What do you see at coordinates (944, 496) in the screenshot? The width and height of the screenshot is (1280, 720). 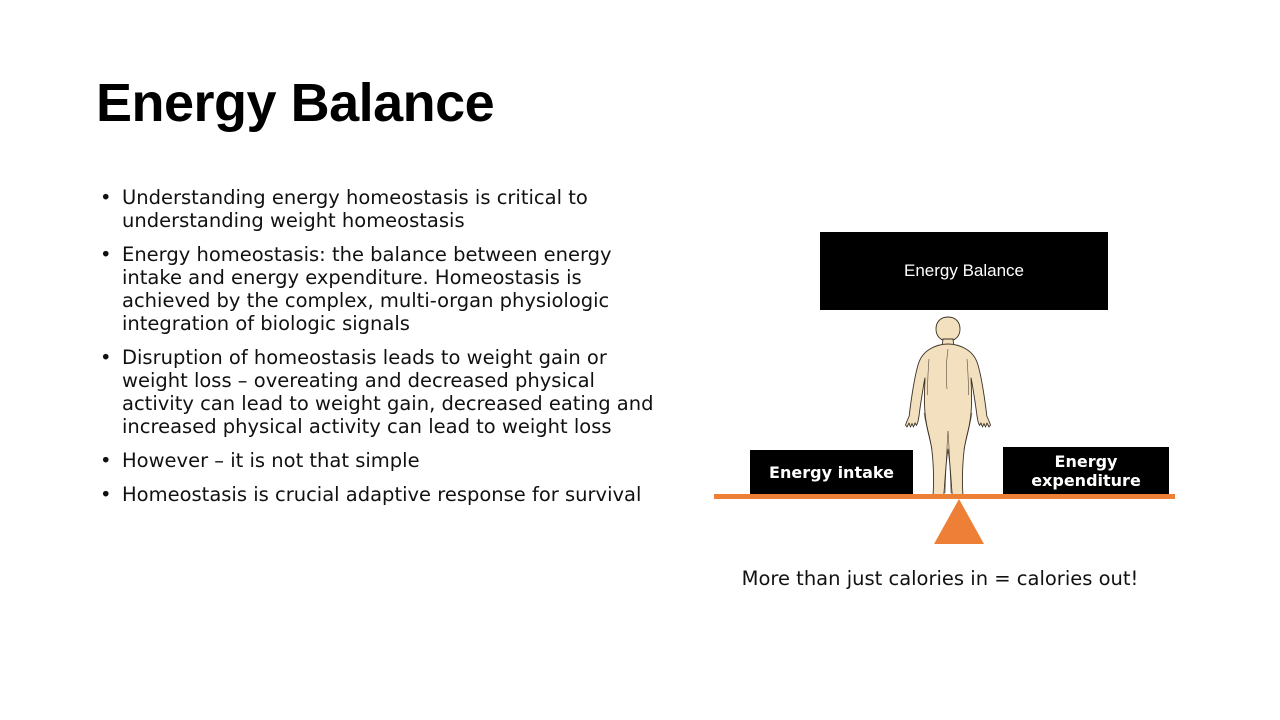 I see `balance-beam` at bounding box center [944, 496].